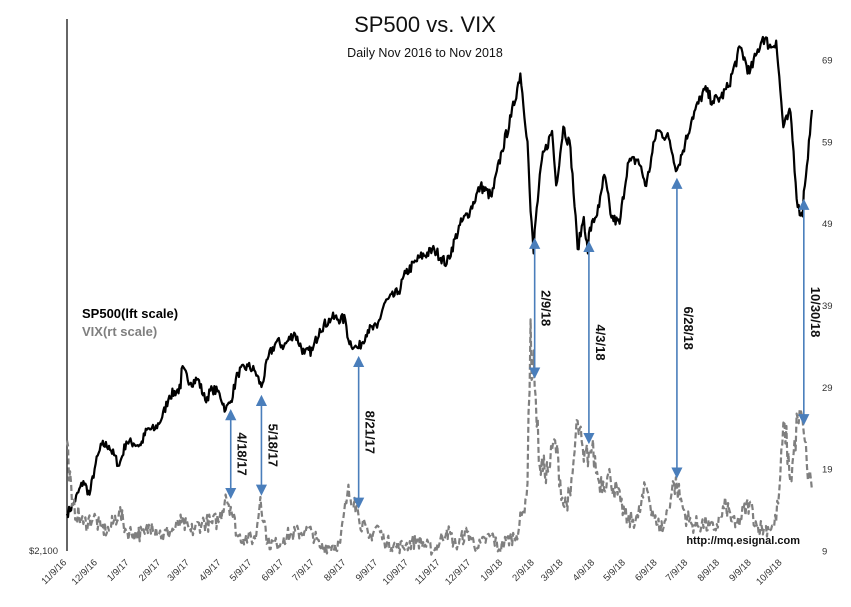 This screenshot has width=851, height=607. I want to click on x-tick-label: 11/9/16, so click(54, 572).